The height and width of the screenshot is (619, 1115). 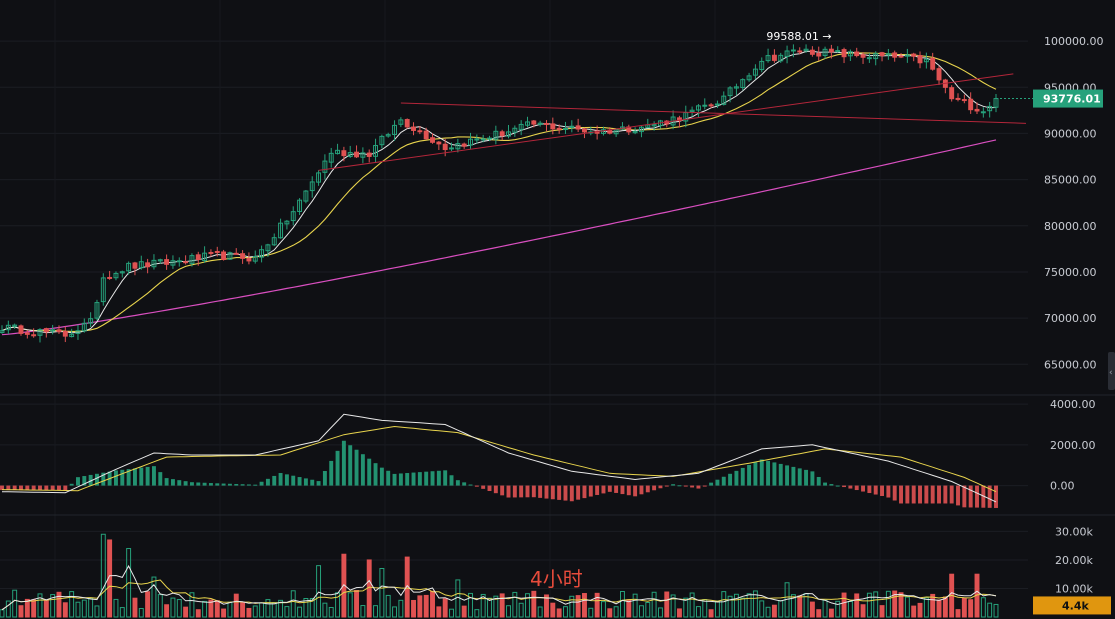 I want to click on price-axis-label: 75000.00, so click(x=1070, y=272).